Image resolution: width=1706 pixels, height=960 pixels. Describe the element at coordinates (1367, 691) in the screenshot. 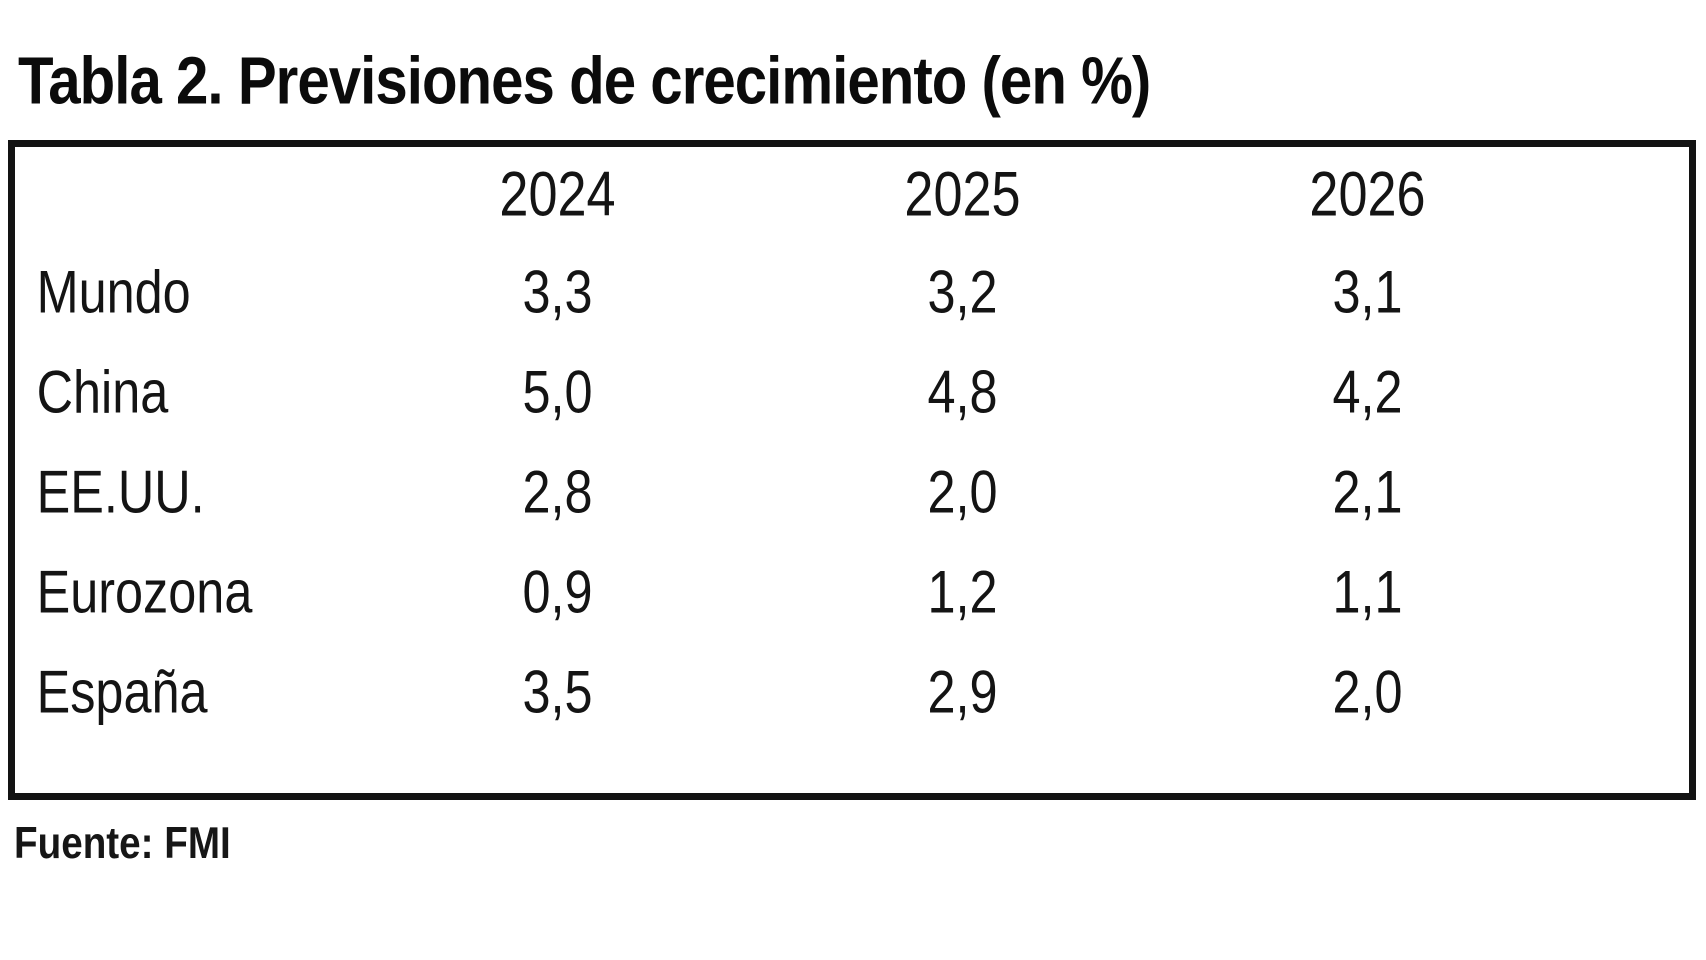

I see `cell-espana-2026: 2,0` at that location.